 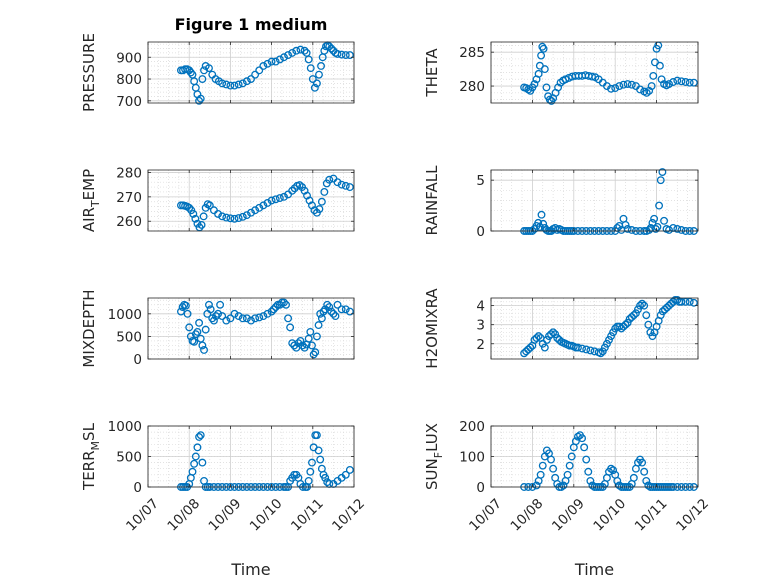 I want to click on y-tick-label: 800, so click(x=129, y=80).